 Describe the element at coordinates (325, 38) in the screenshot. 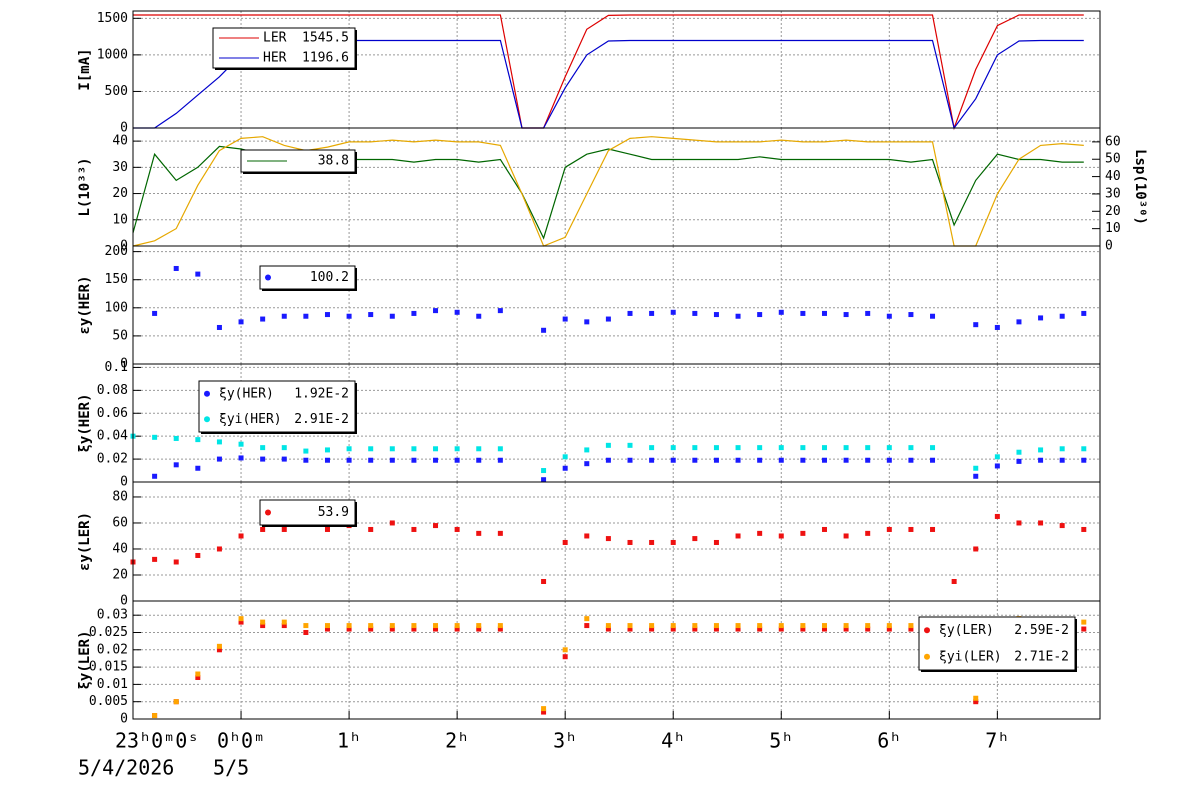

I see `legend-value: 1545.5` at that location.